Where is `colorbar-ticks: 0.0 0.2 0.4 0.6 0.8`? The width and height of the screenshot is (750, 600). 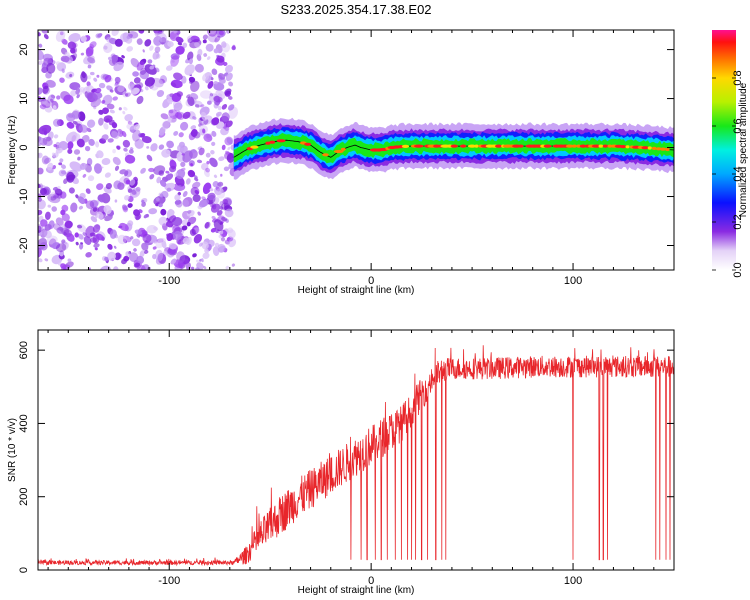
colorbar-ticks: 0.0 0.2 0.4 0.6 0.8 is located at coordinates (728, 174).